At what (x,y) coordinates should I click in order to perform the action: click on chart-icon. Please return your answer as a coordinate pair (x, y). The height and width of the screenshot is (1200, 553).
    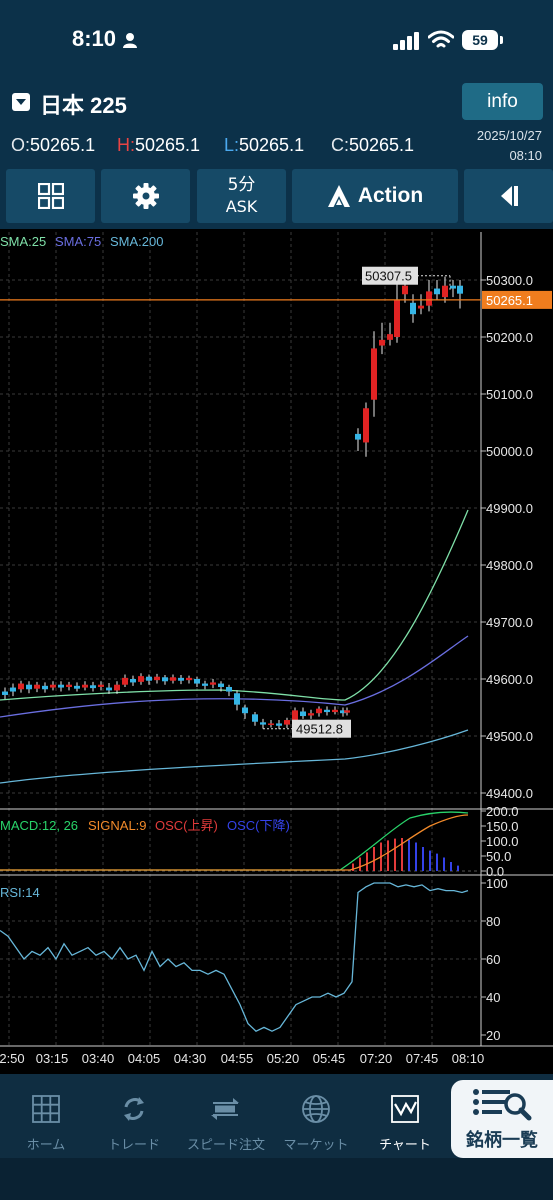
    Looking at the image, I should click on (405, 1109).